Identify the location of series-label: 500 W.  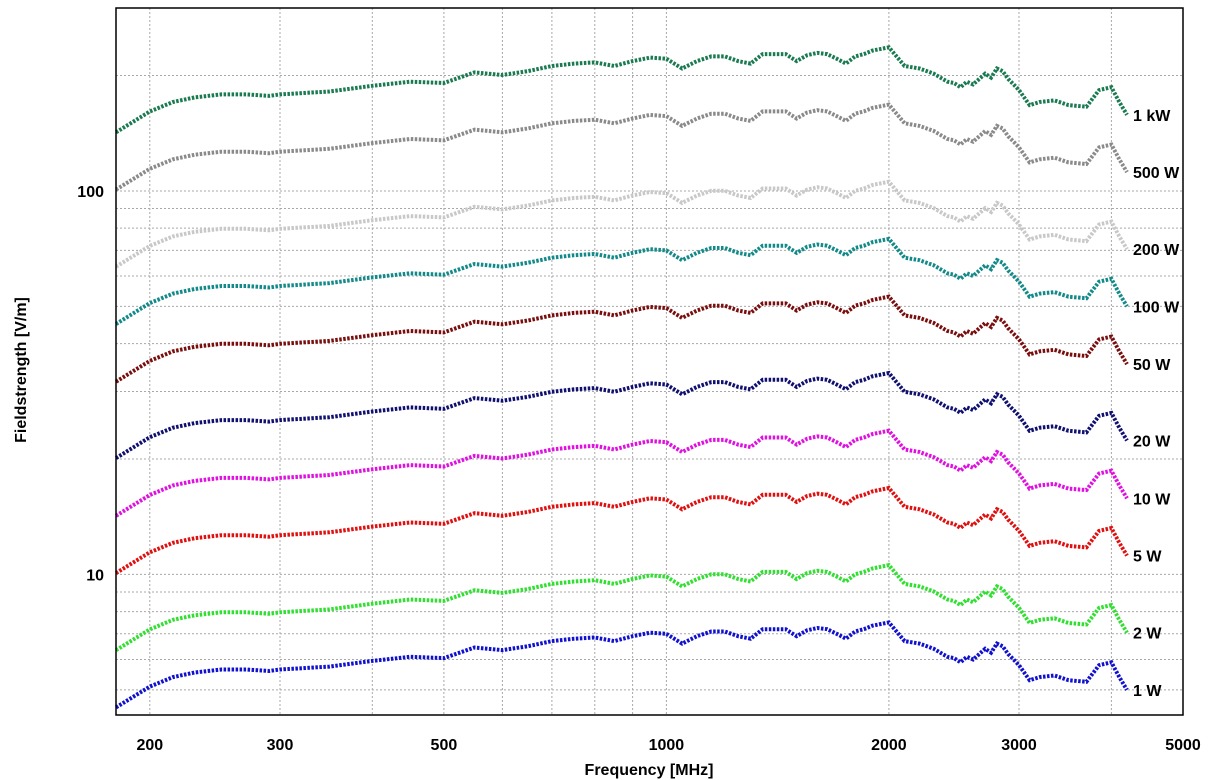
(1156, 173).